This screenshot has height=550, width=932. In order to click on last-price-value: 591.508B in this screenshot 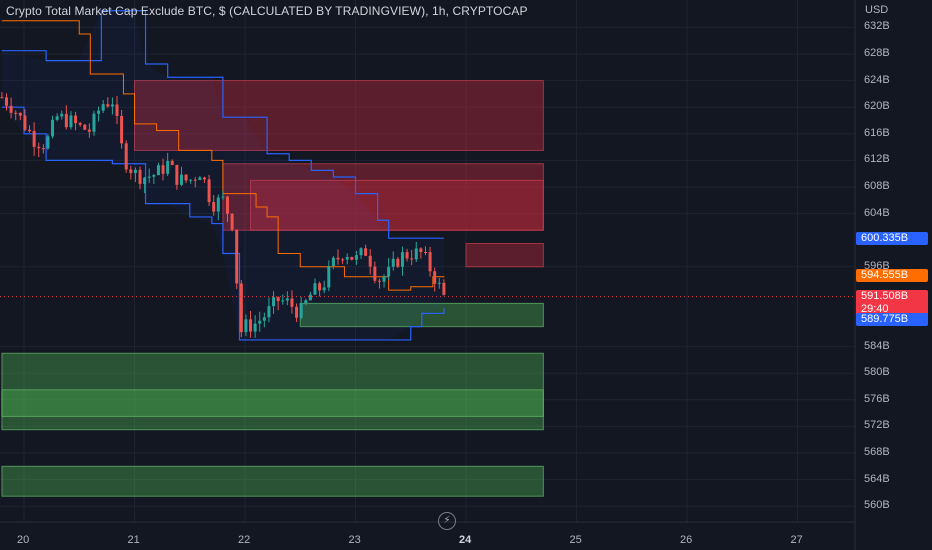, I will do `click(885, 296)`.